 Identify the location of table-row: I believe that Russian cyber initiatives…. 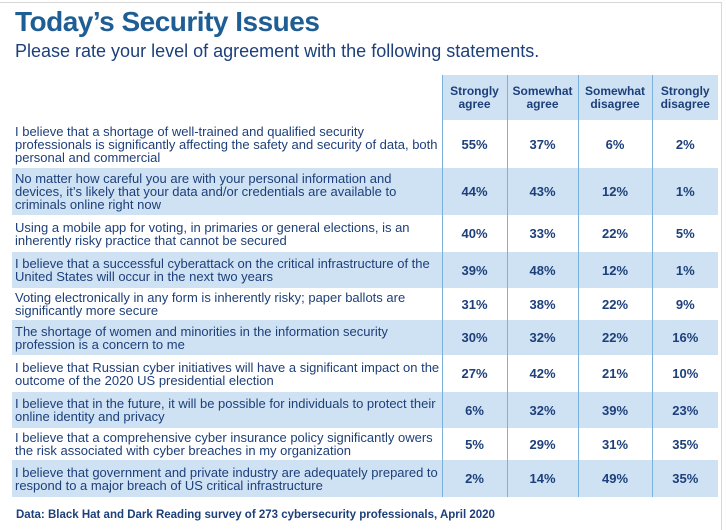
(365, 373).